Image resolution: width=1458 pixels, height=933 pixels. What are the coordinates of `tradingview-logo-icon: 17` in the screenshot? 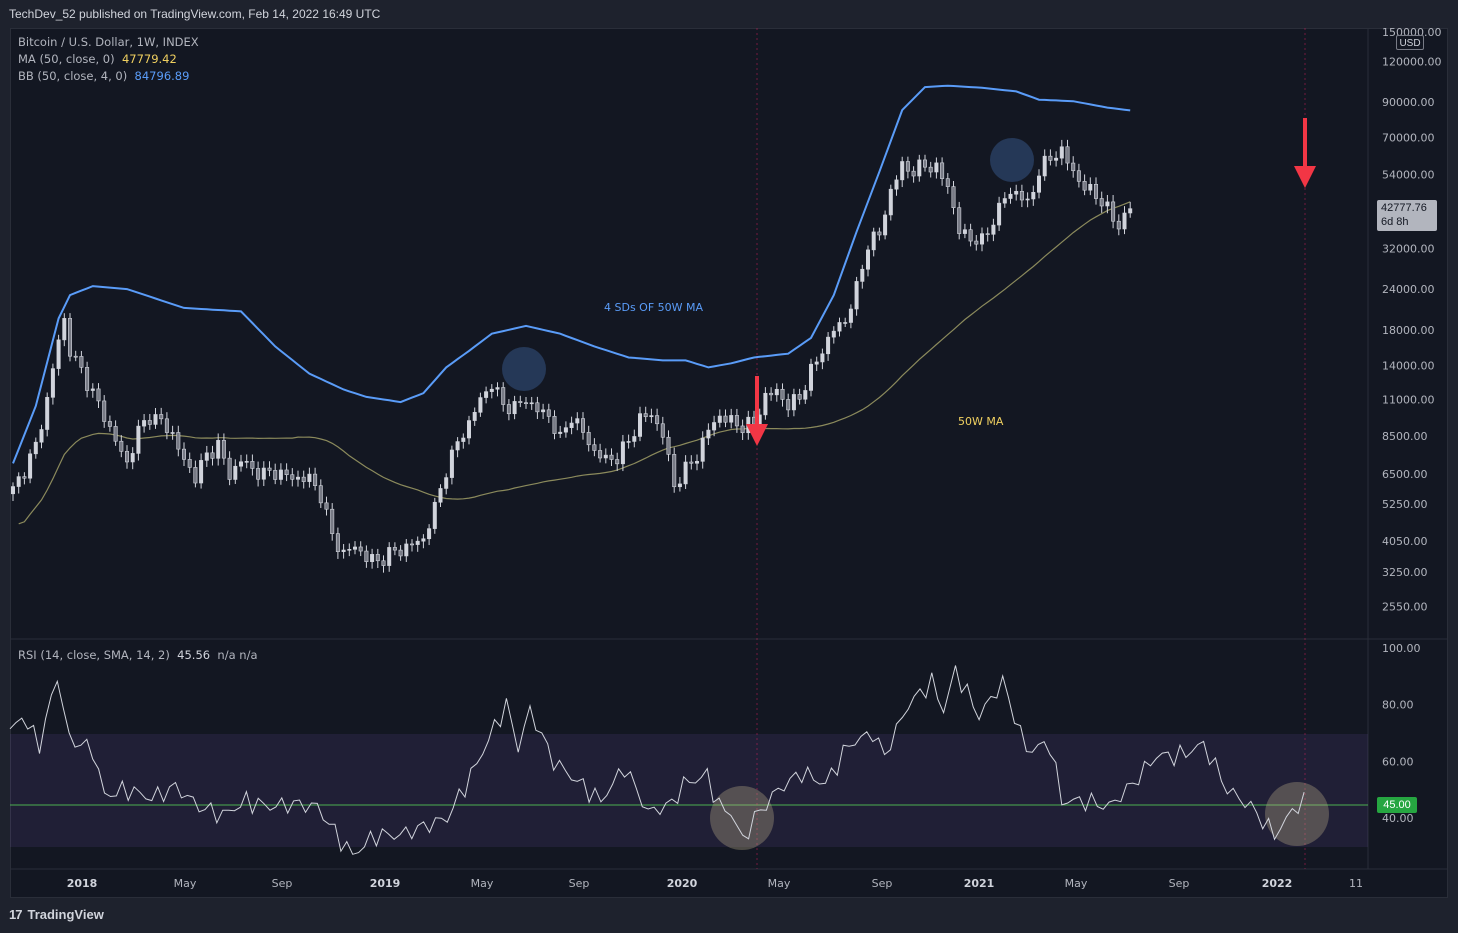 It's located at (16, 914).